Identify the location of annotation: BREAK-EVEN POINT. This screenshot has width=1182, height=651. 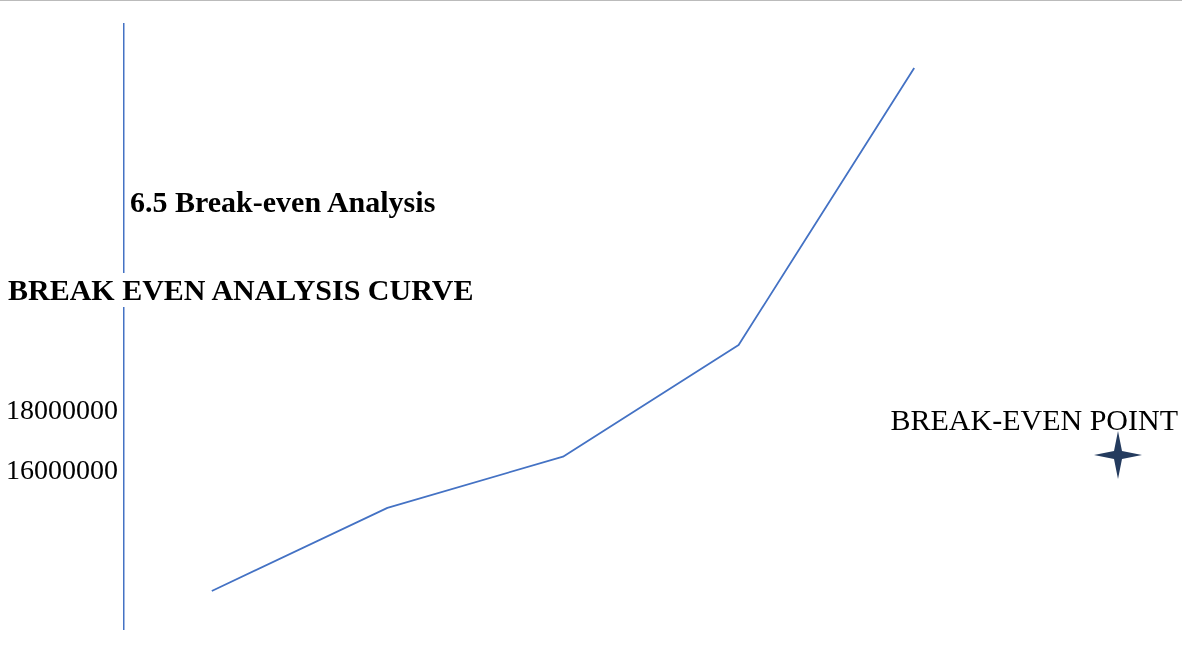
(1034, 420).